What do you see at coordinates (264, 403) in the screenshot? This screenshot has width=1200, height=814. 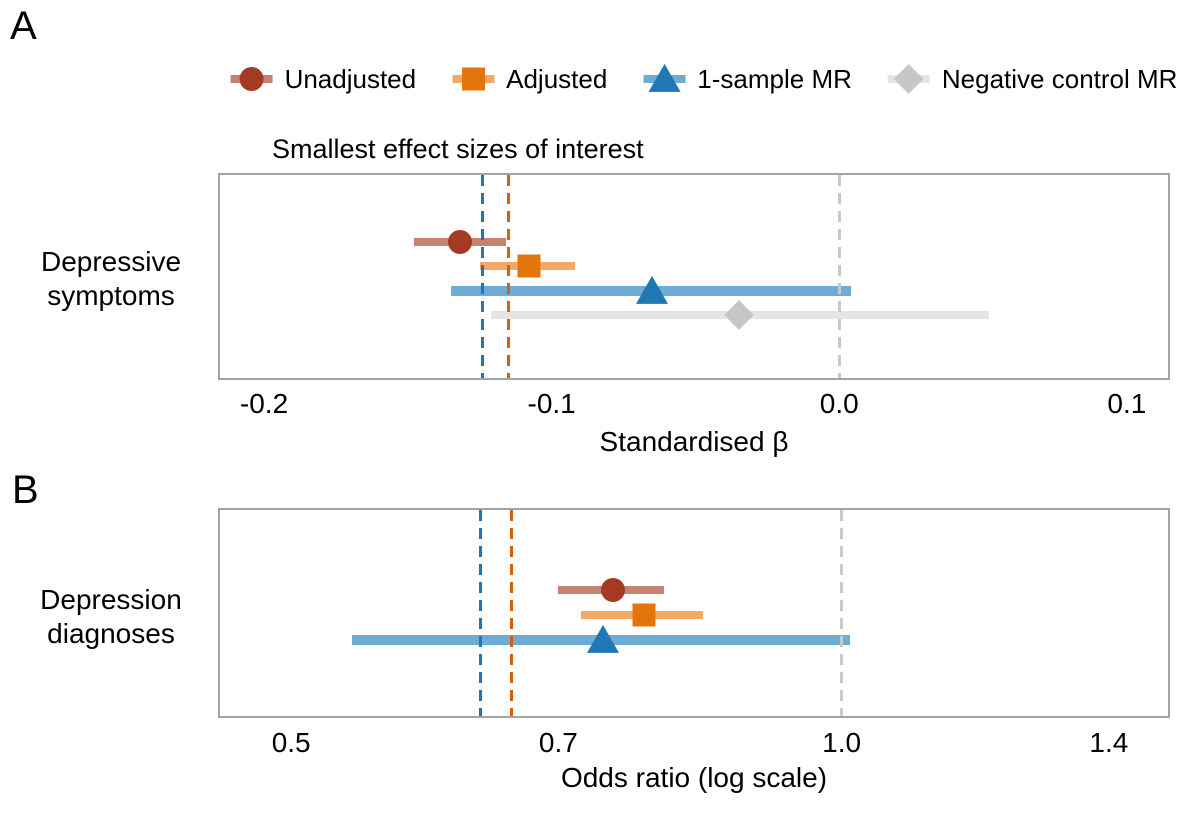 I see `x-tick-a-0: -0.2` at bounding box center [264, 403].